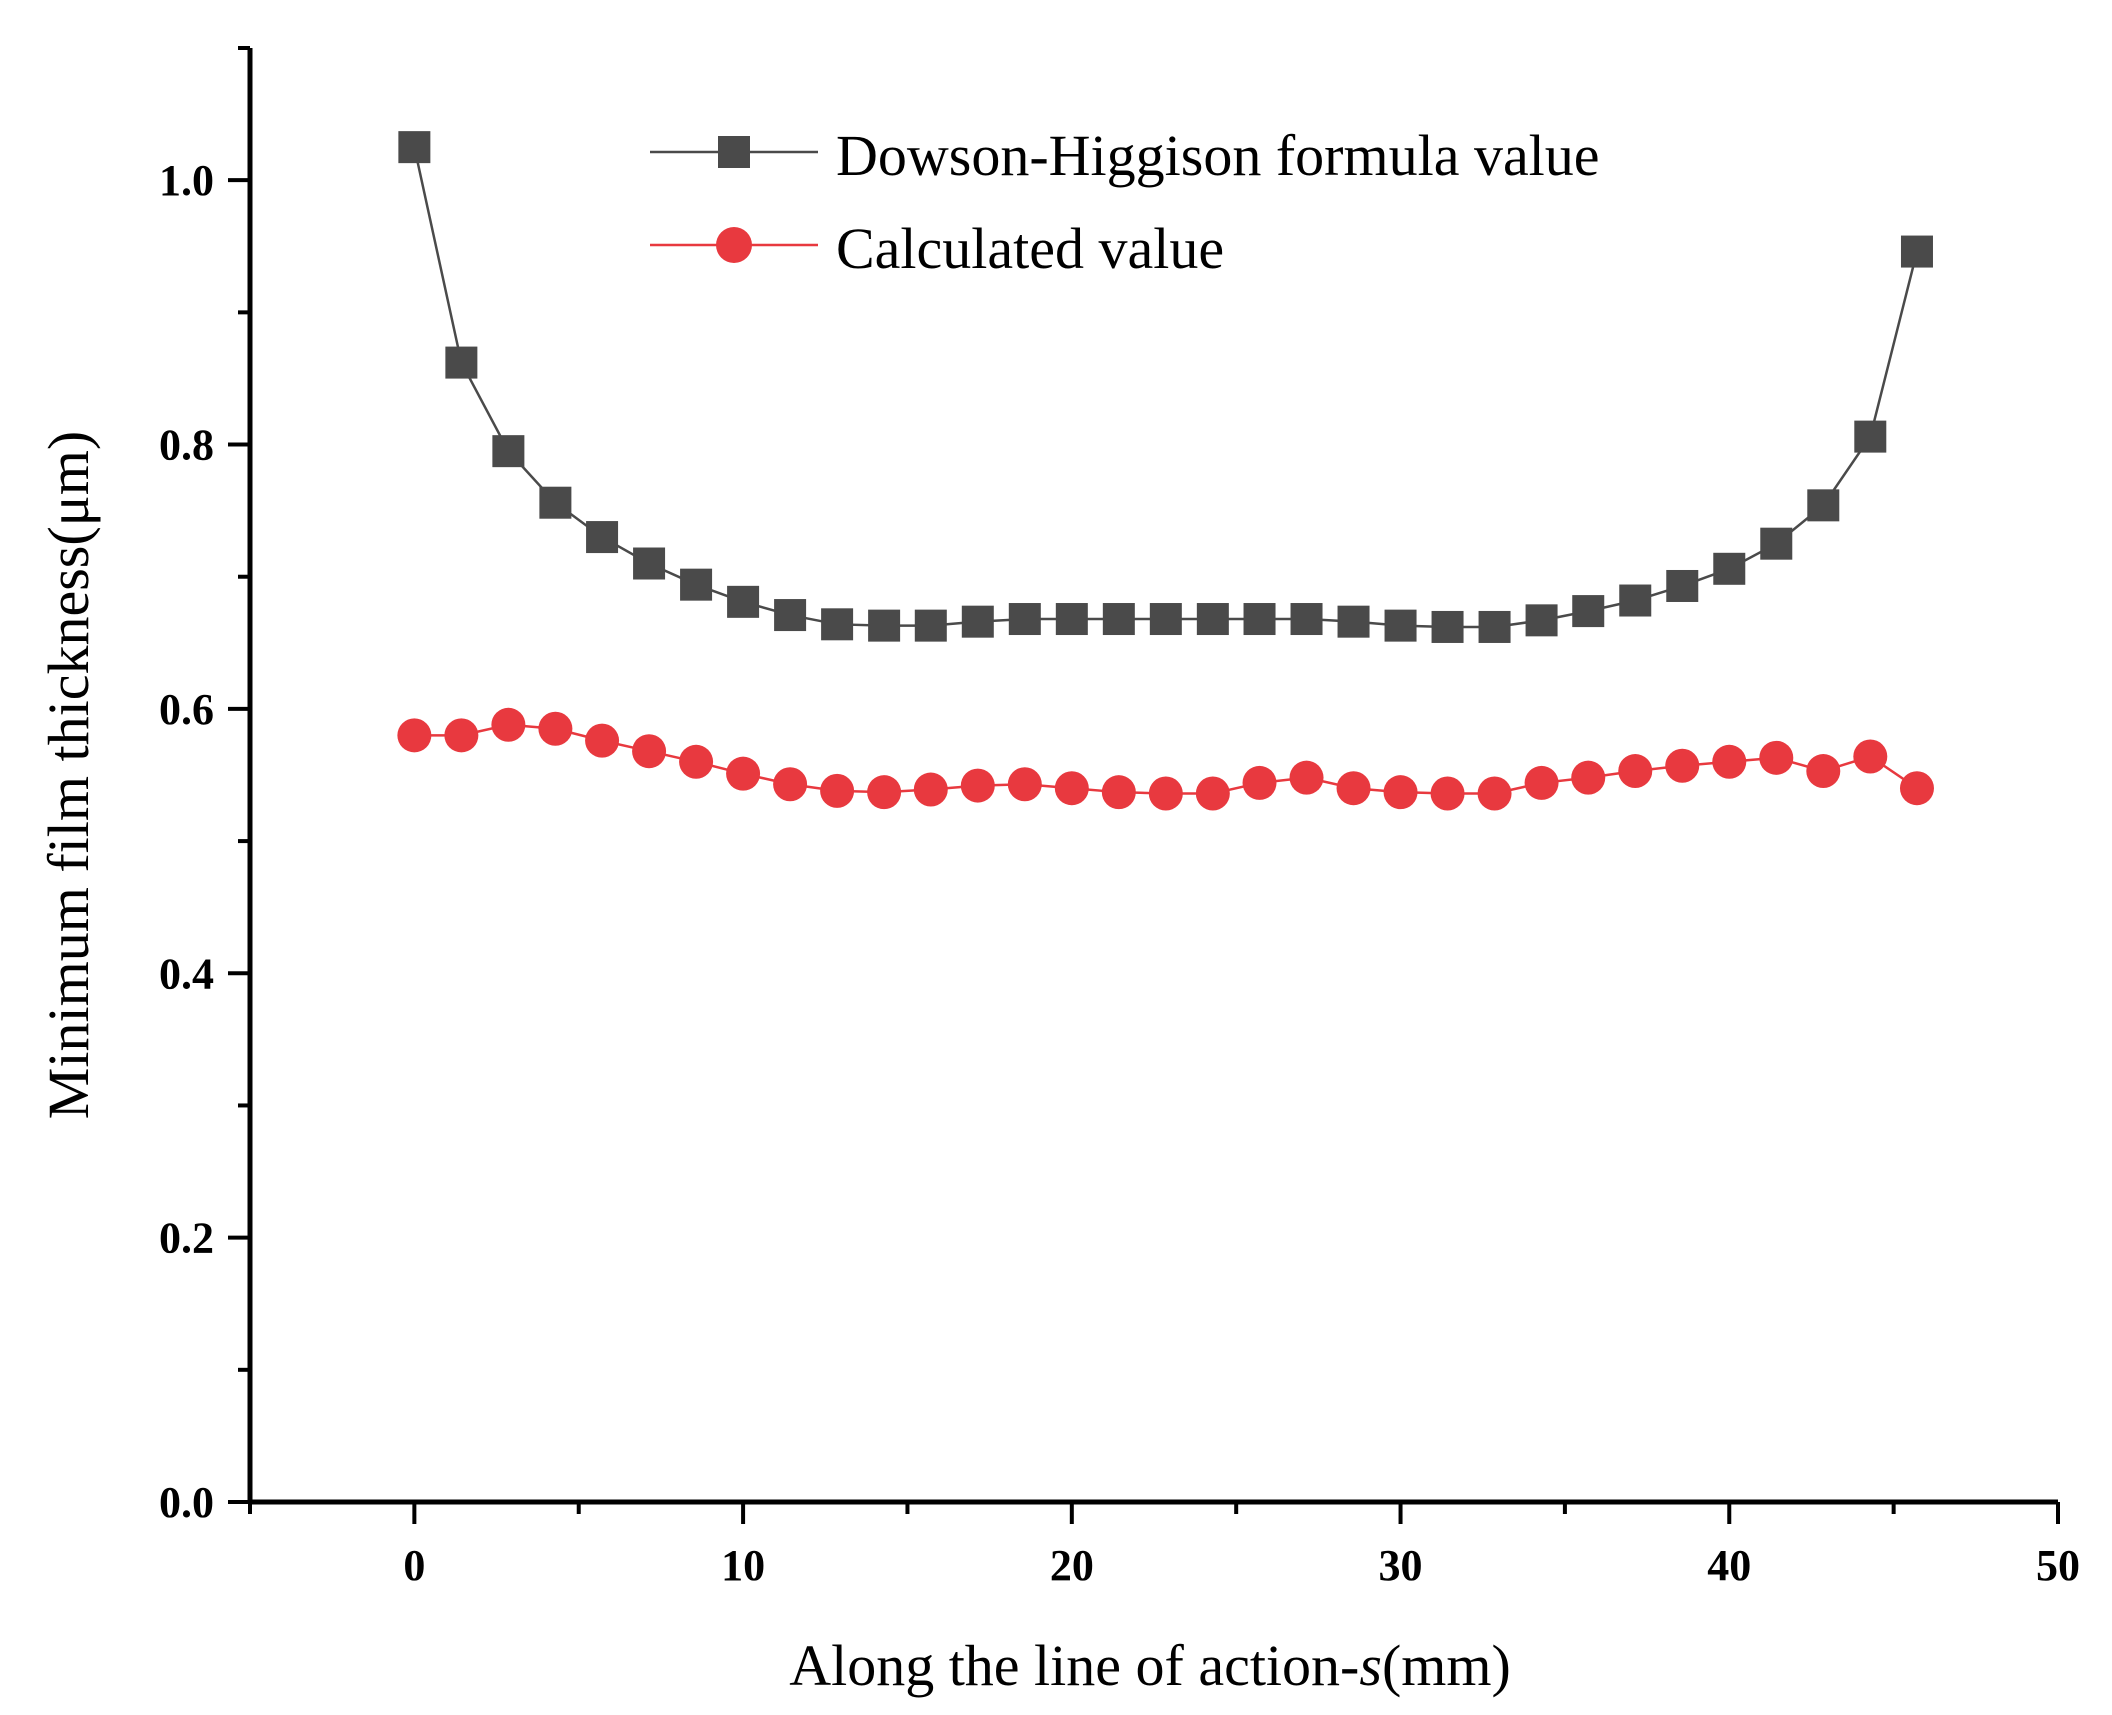 The height and width of the screenshot is (1715, 2112). I want to click on legend-item-calculated: Calculated value, so click(937, 248).